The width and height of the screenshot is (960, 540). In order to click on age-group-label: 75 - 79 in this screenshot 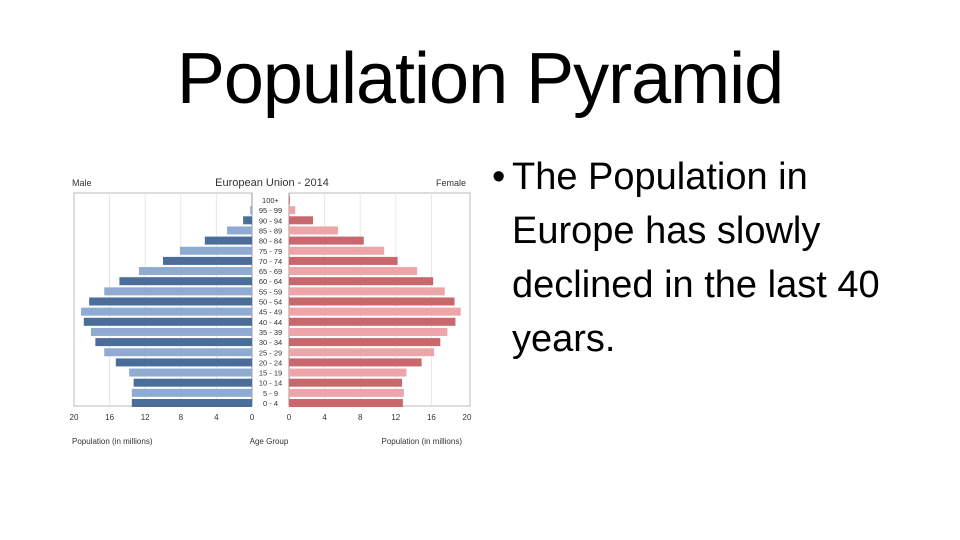, I will do `click(270, 251)`.